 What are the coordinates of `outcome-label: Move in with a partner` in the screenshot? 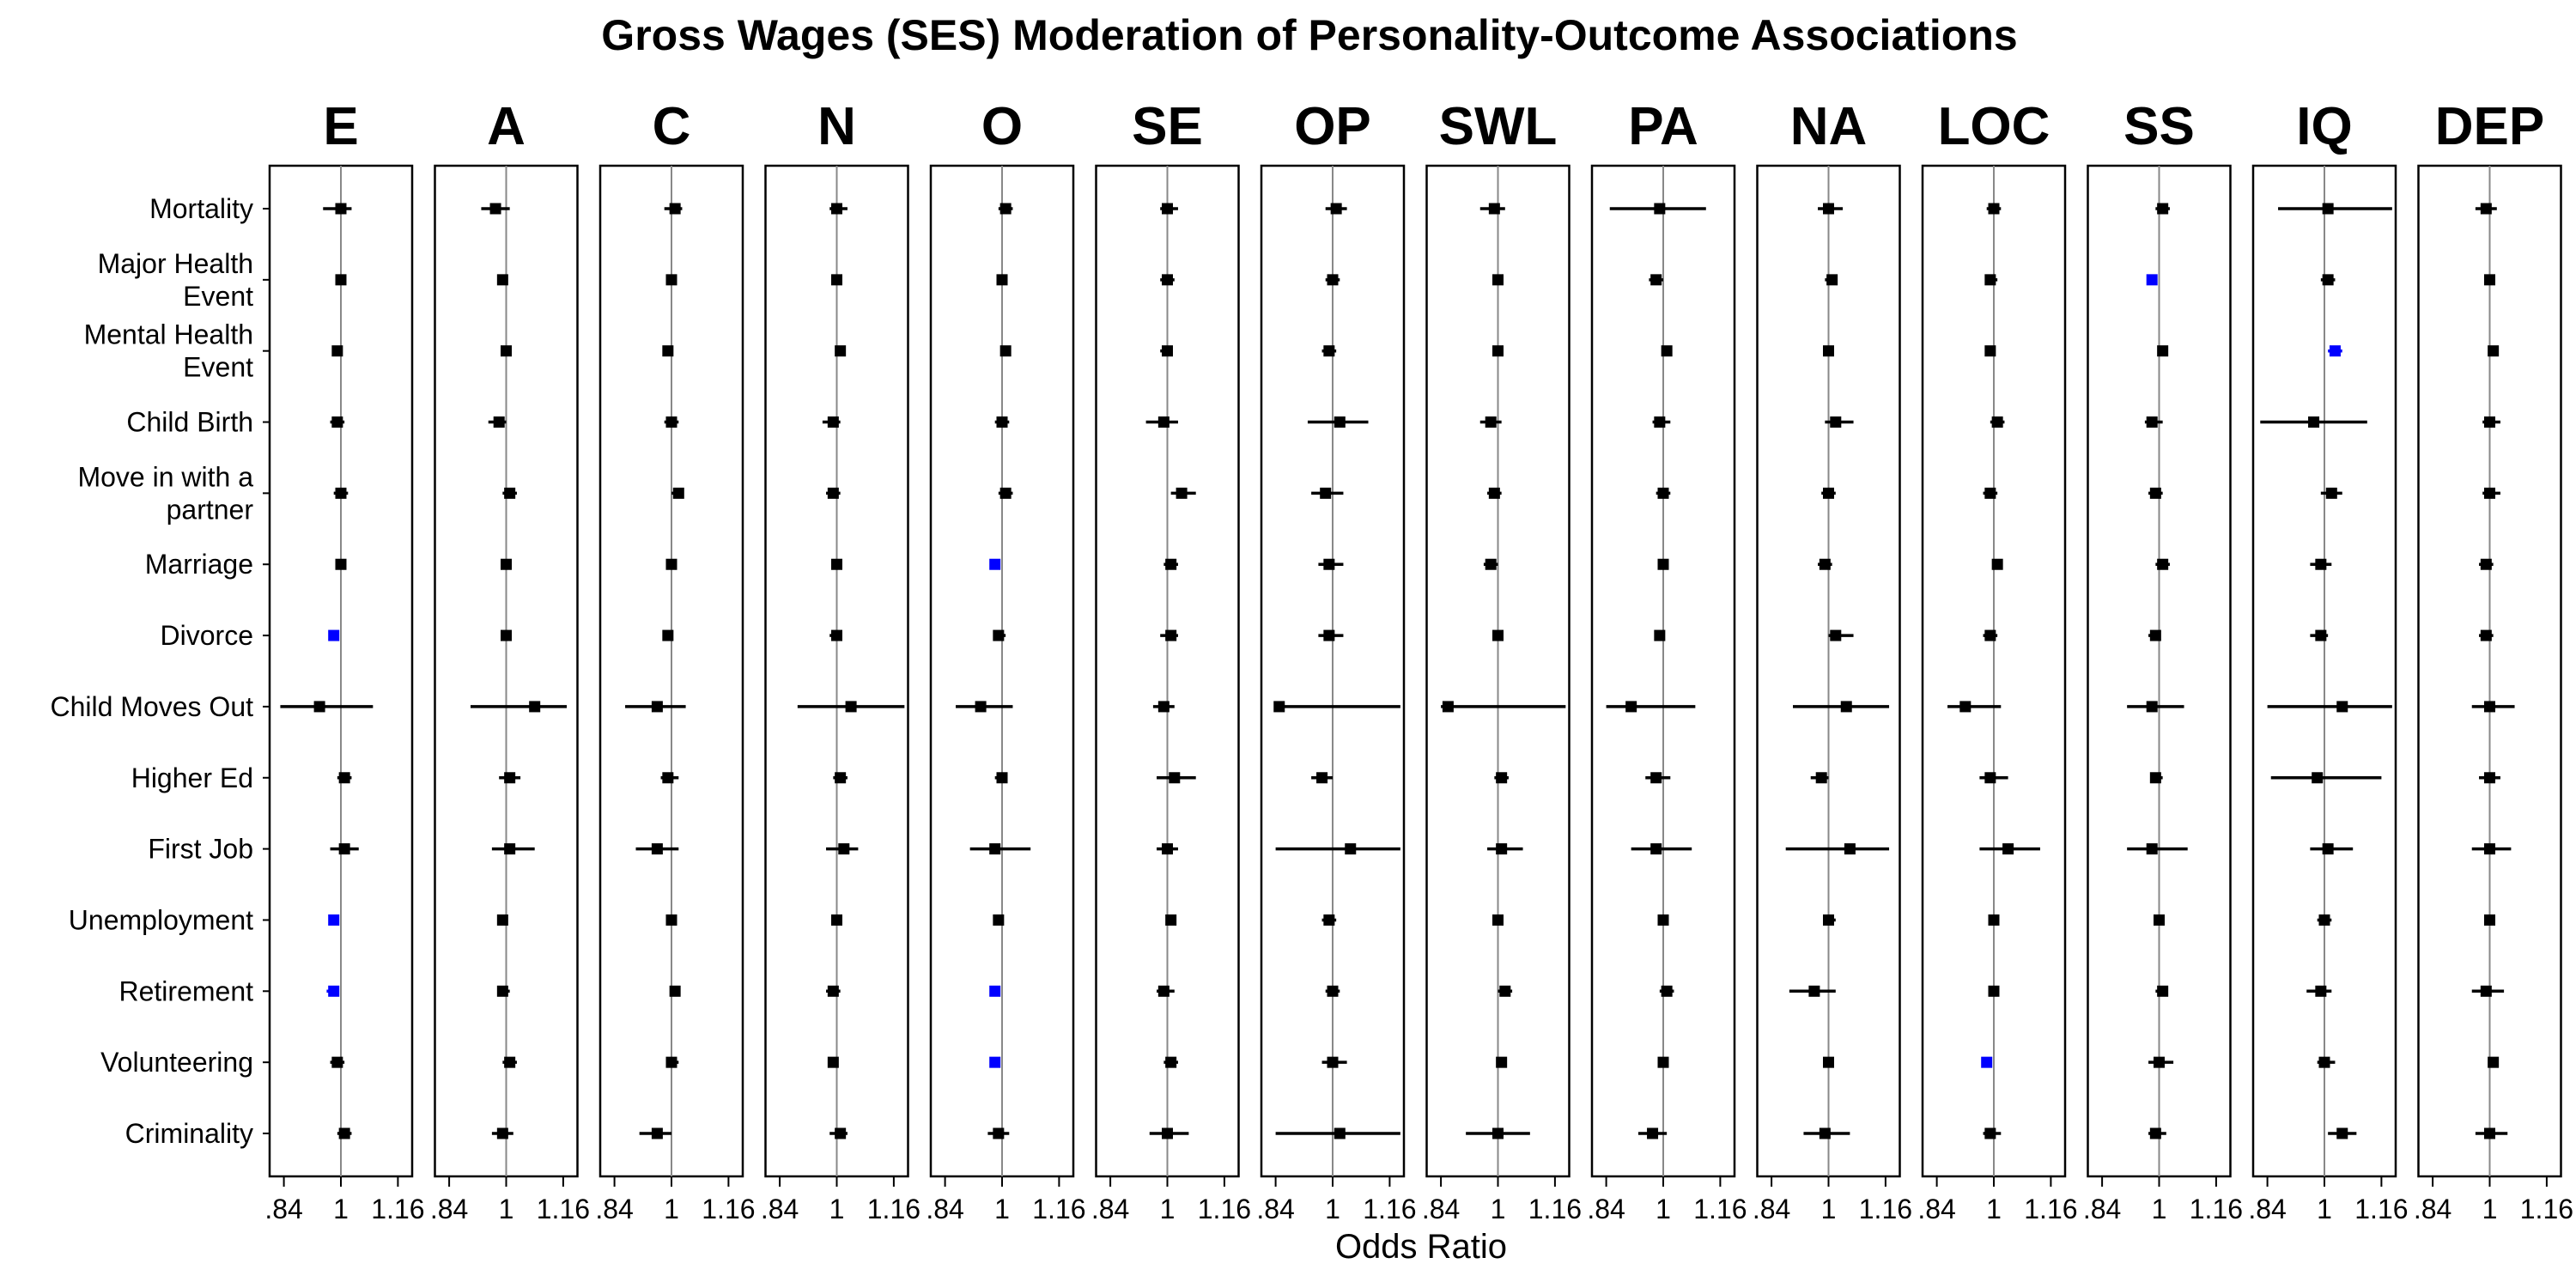 It's located at (165, 493).